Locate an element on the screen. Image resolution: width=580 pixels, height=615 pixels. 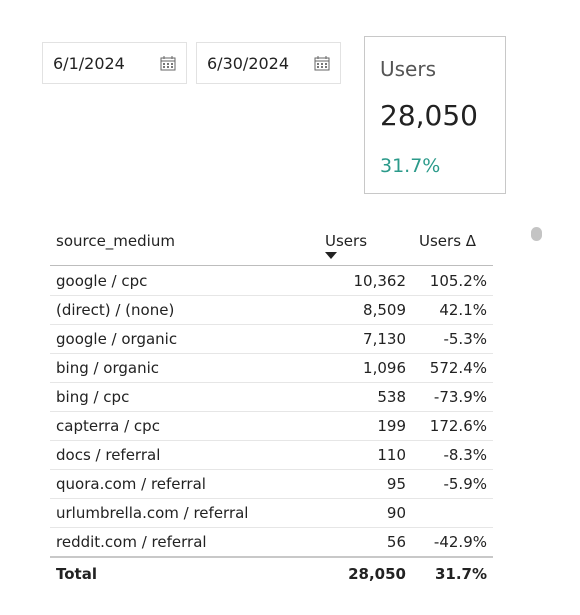
total-line is located at coordinates (271, 557).